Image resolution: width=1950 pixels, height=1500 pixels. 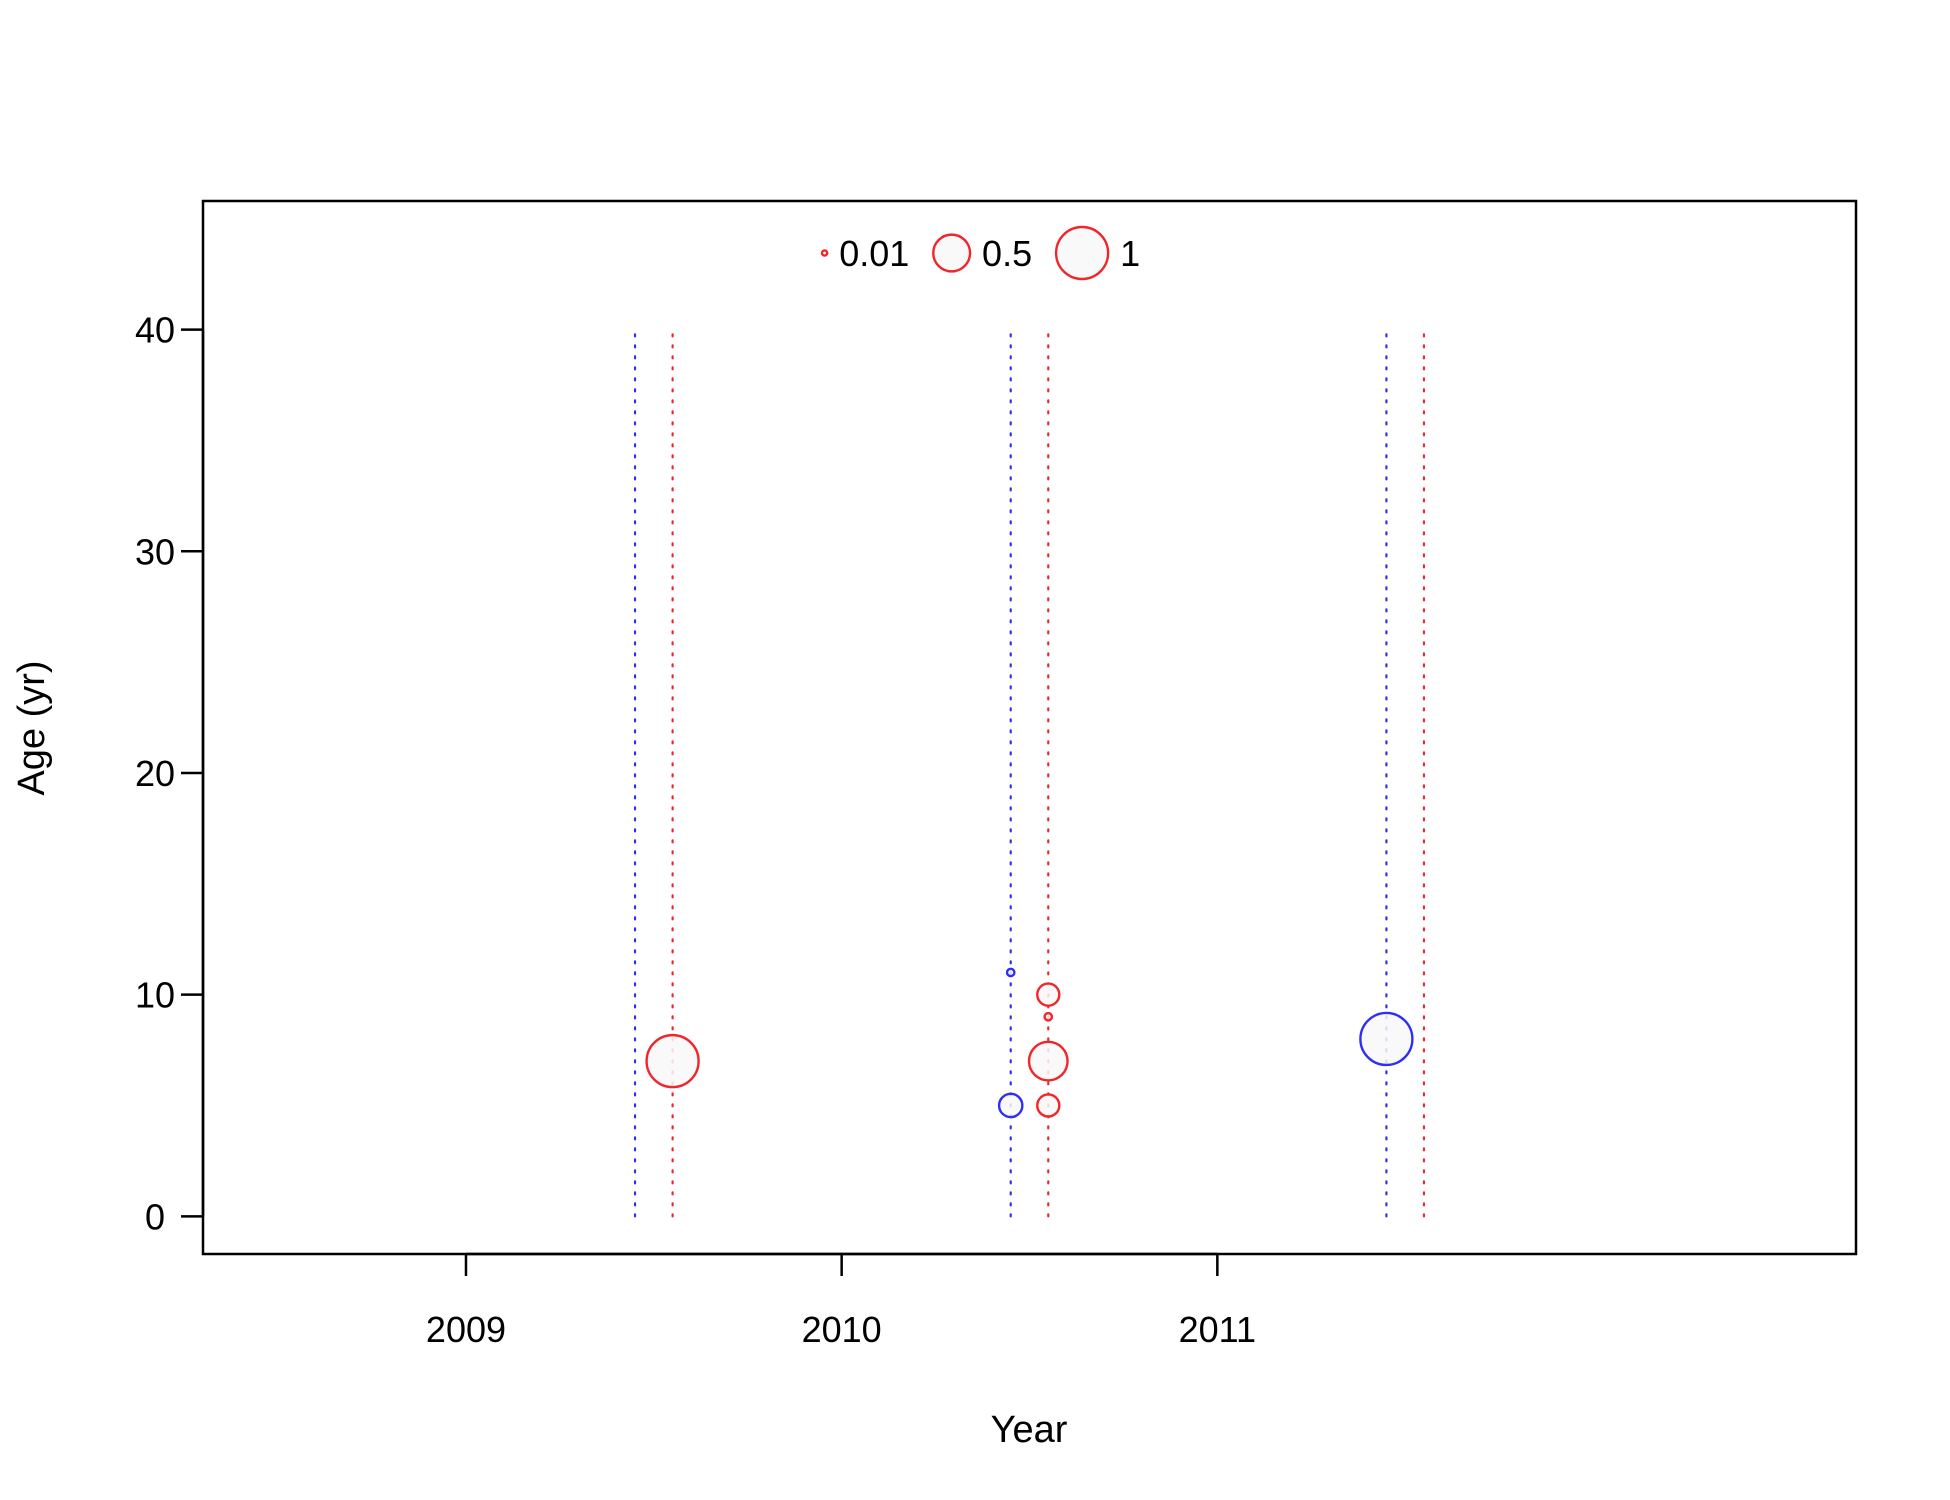 What do you see at coordinates (1217, 1329) in the screenshot?
I see `x-tick-label: 2011` at bounding box center [1217, 1329].